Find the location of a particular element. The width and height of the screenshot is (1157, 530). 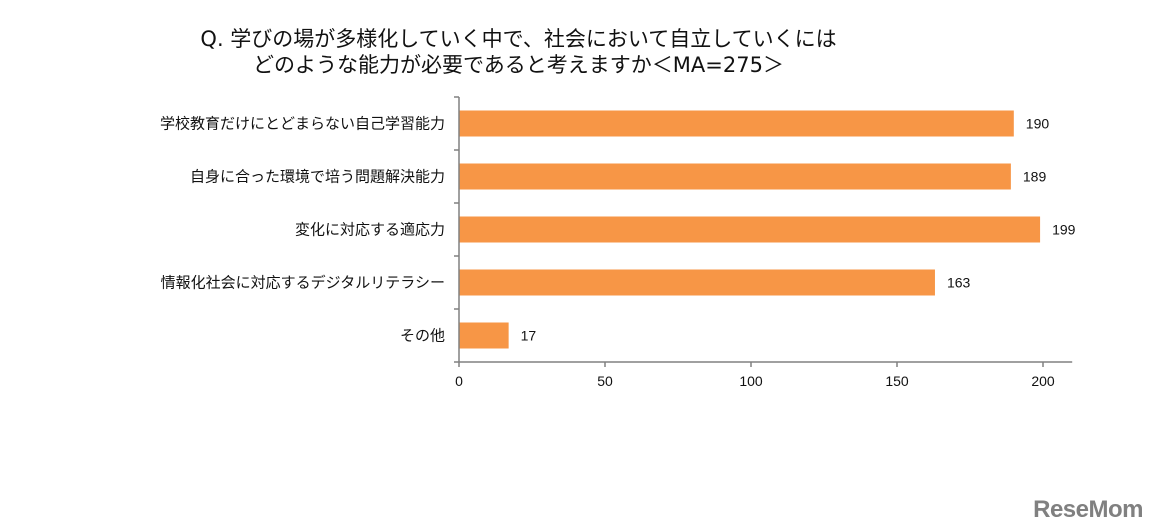

chart-title-line-2: どのような能力が必要であると考えますか＜MA=275＞ is located at coordinates (518, 65).